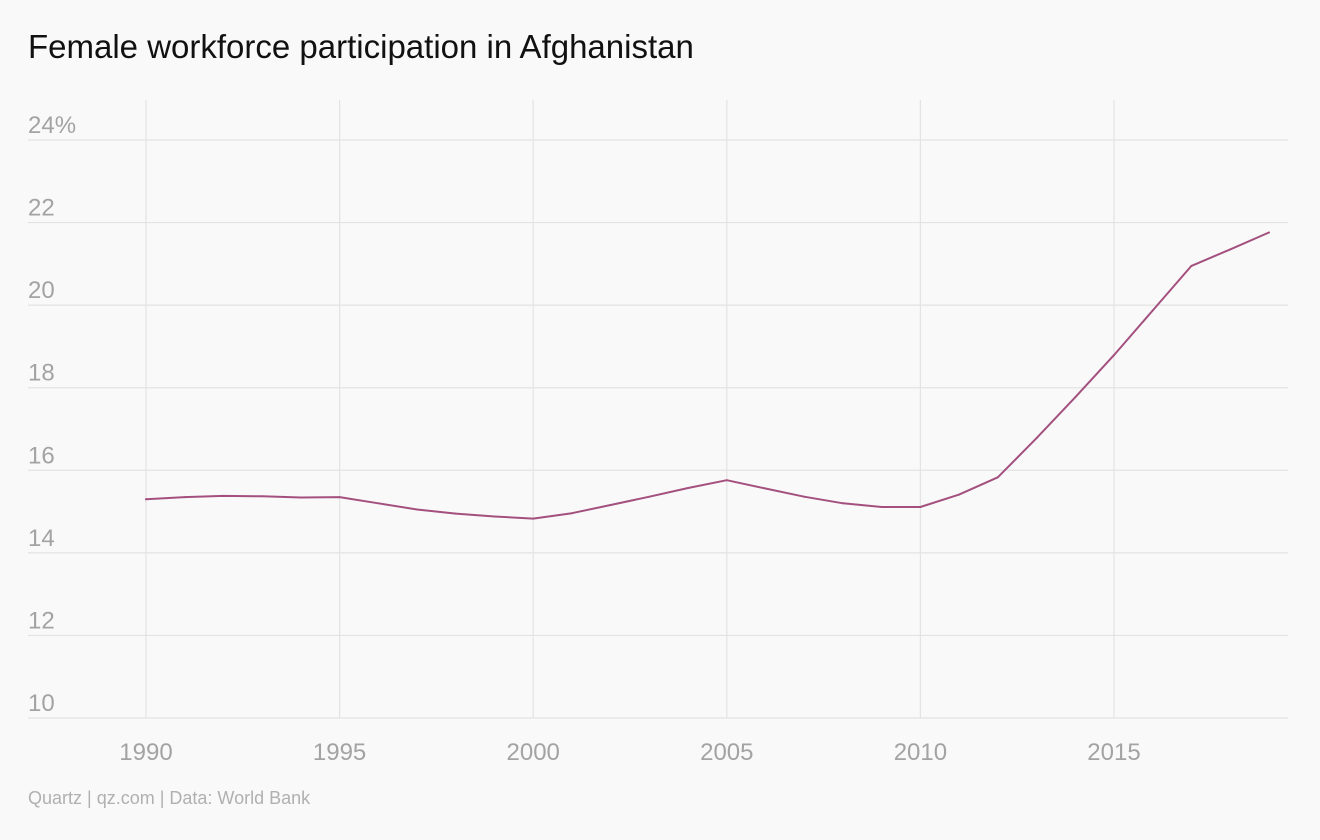 This screenshot has width=1320, height=840. Describe the element at coordinates (41, 208) in the screenshot. I see `y-tick-label: 22` at that location.